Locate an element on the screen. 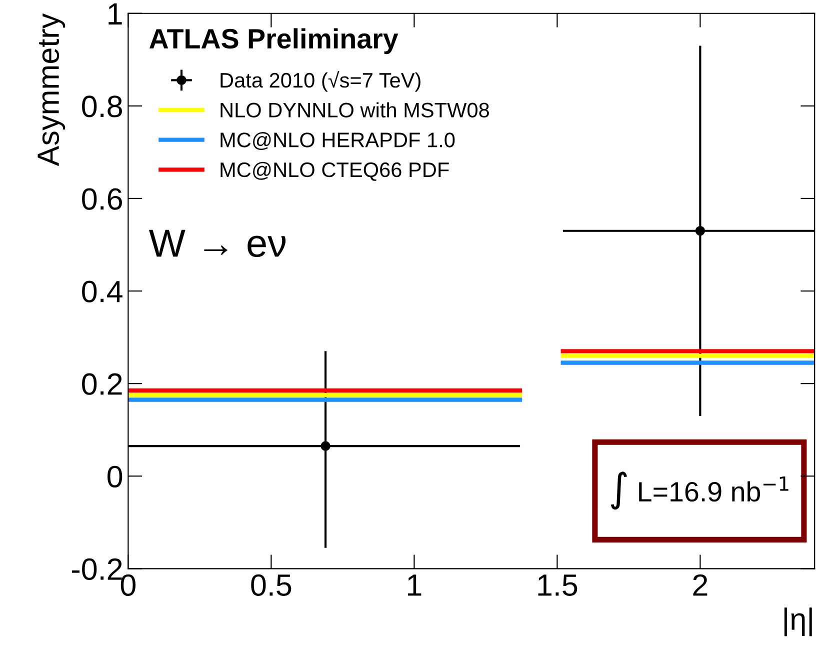 The height and width of the screenshot is (669, 827). y-tick-label: 0.8 is located at coordinates (102, 107).